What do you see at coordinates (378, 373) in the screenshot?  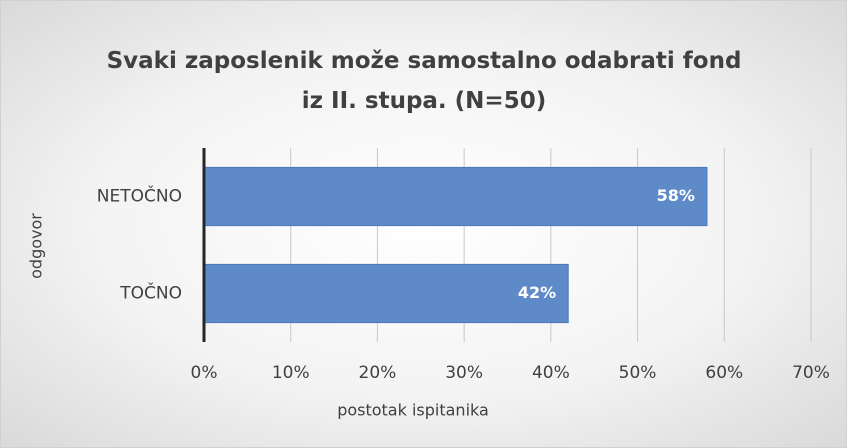 I see `x-tick-label: 20%` at bounding box center [378, 373].